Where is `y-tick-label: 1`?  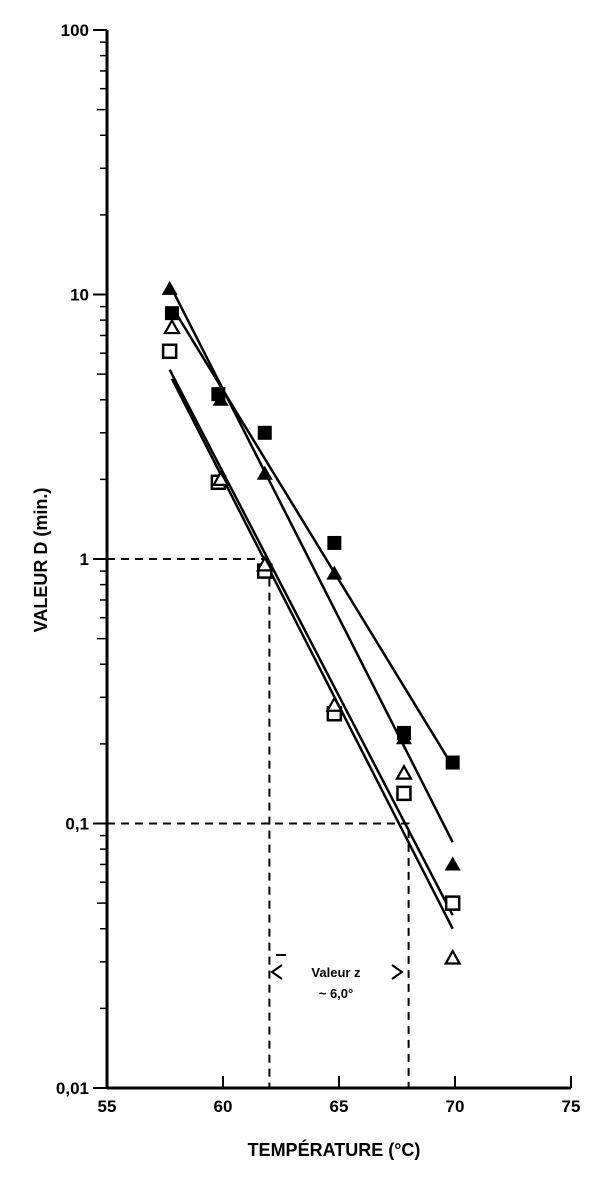 y-tick-label: 1 is located at coordinates (84, 559).